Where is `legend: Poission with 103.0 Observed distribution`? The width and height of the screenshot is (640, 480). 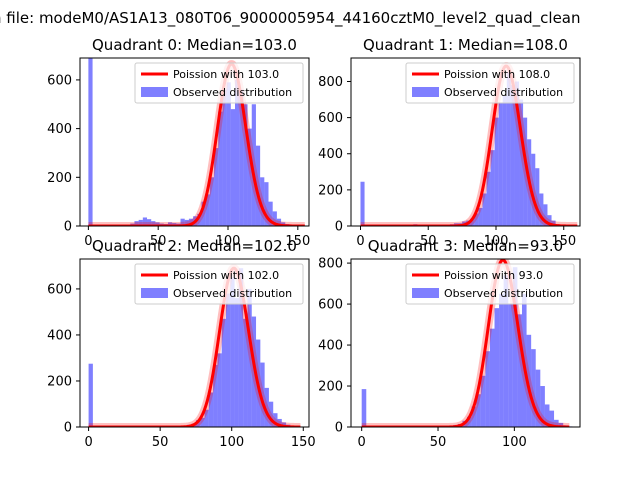 legend: Poission with 103.0 Observed distribution is located at coordinates (219, 83).